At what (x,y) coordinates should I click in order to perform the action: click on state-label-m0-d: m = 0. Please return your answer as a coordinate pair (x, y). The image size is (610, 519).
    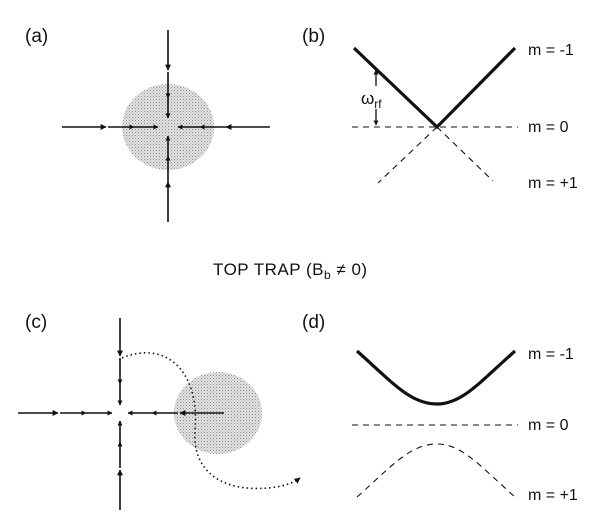
    Looking at the image, I should click on (548, 425).